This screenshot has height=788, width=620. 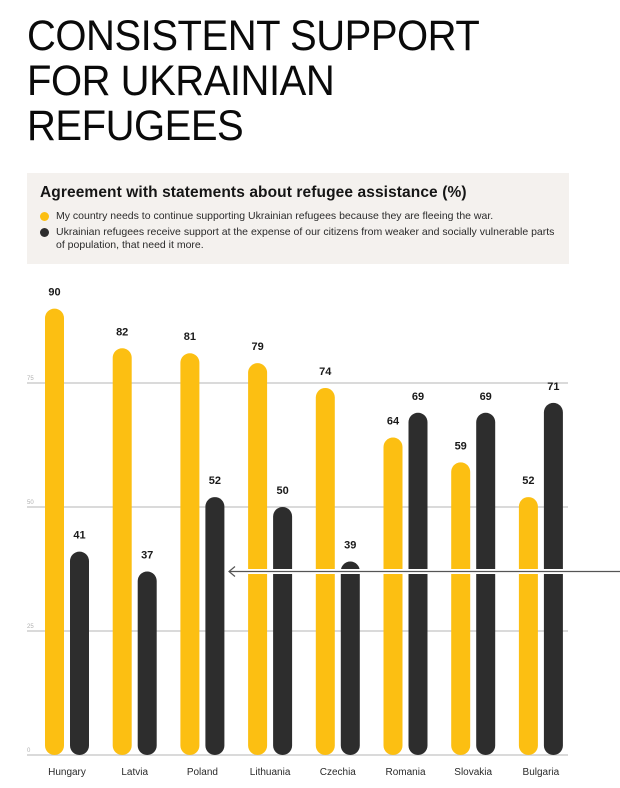 I want to click on value-label-hungary-series-1: 90, so click(x=54, y=293).